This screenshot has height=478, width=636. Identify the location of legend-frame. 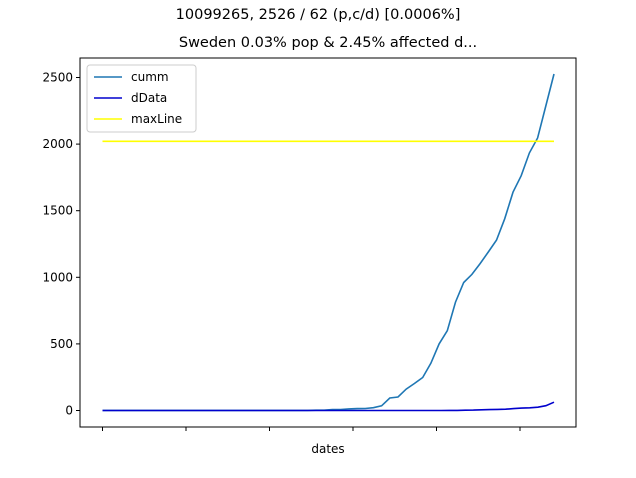
(141, 98).